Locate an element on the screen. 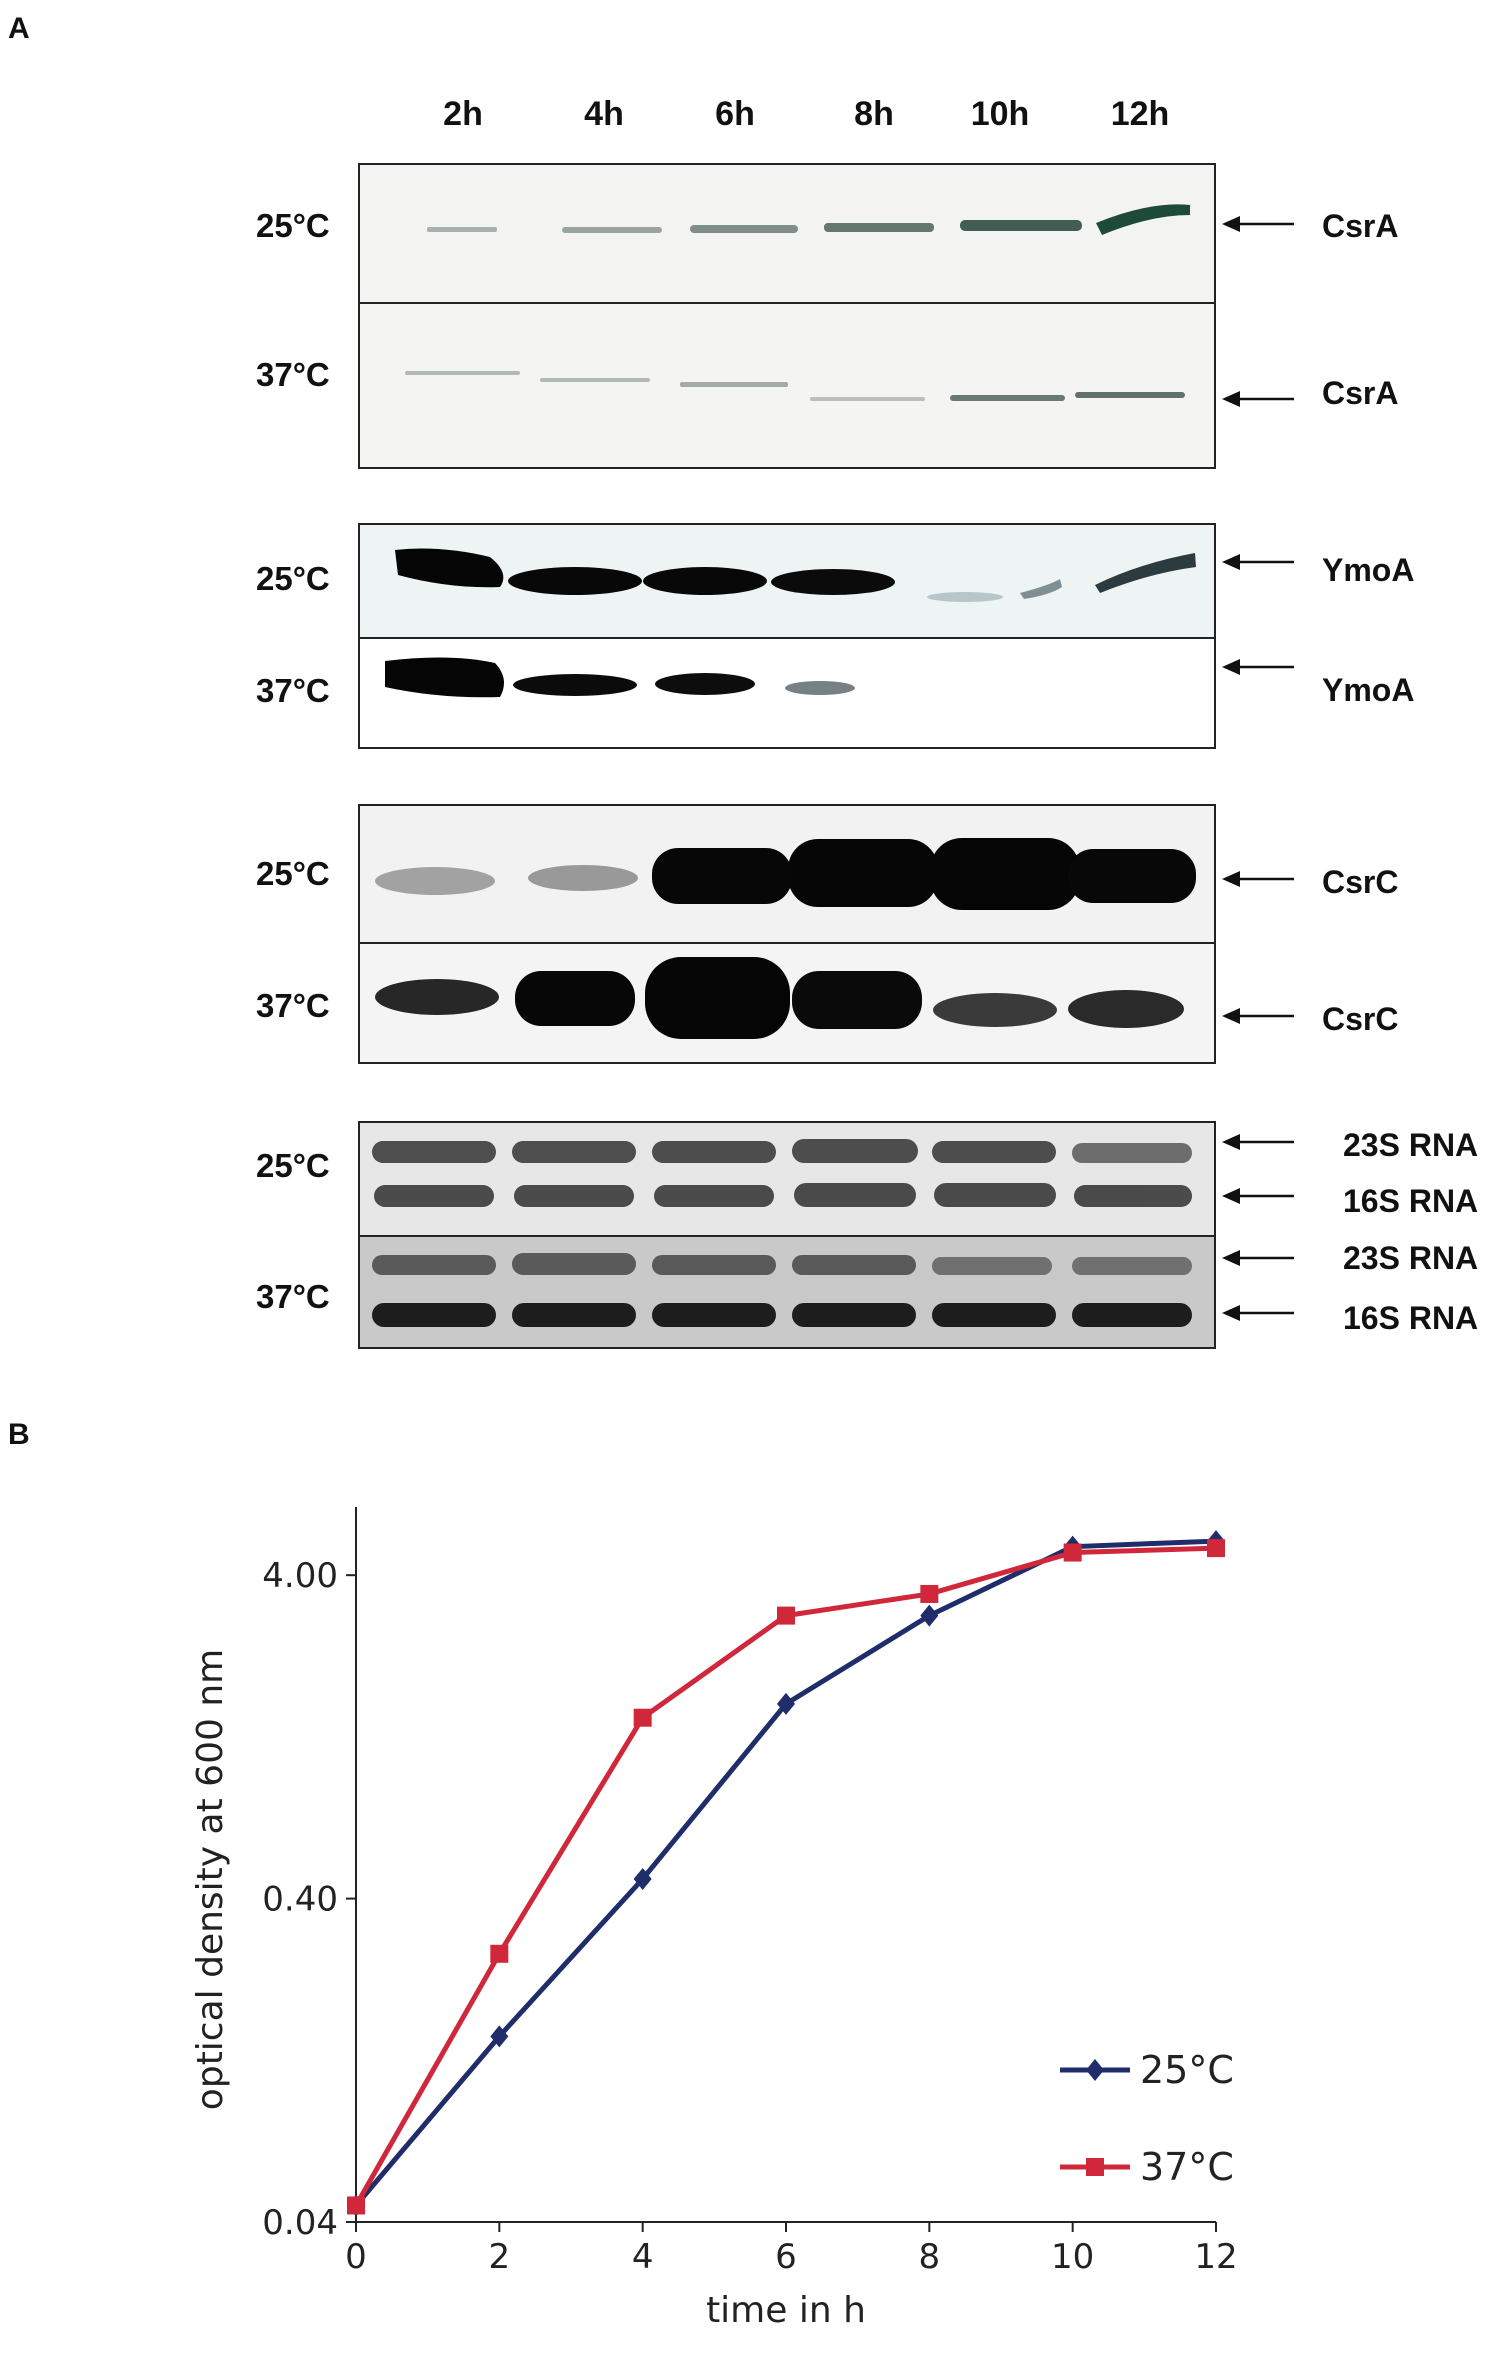 Image resolution: width=1505 pixels, height=2369 pixels. csrc-temp-25c: 25°C is located at coordinates (293, 873).